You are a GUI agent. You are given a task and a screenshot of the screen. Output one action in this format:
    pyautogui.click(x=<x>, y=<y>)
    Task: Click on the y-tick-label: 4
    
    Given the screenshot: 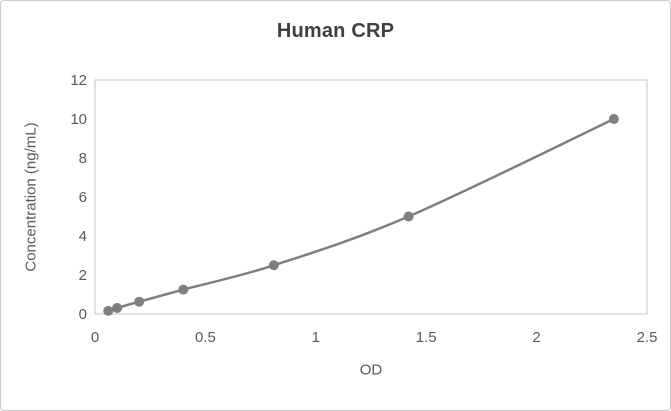 What is the action you would take?
    pyautogui.click(x=83, y=236)
    